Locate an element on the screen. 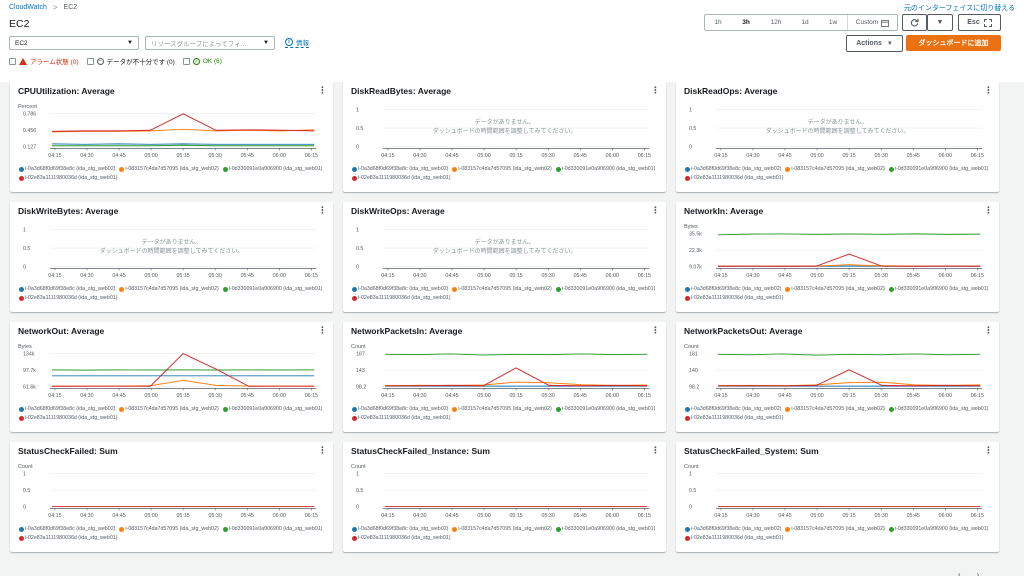 Image resolution: width=1024 pixels, height=576 pixels. resource-group-select: リソースグループによってフィ... ▼ is located at coordinates (210, 43).